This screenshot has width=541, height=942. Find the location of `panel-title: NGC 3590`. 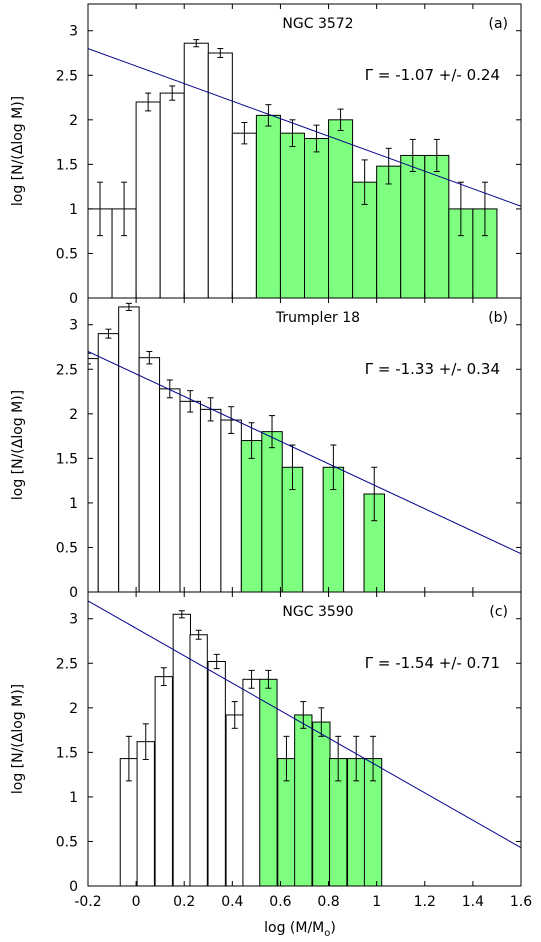

panel-title: NGC 3590 is located at coordinates (317, 612).